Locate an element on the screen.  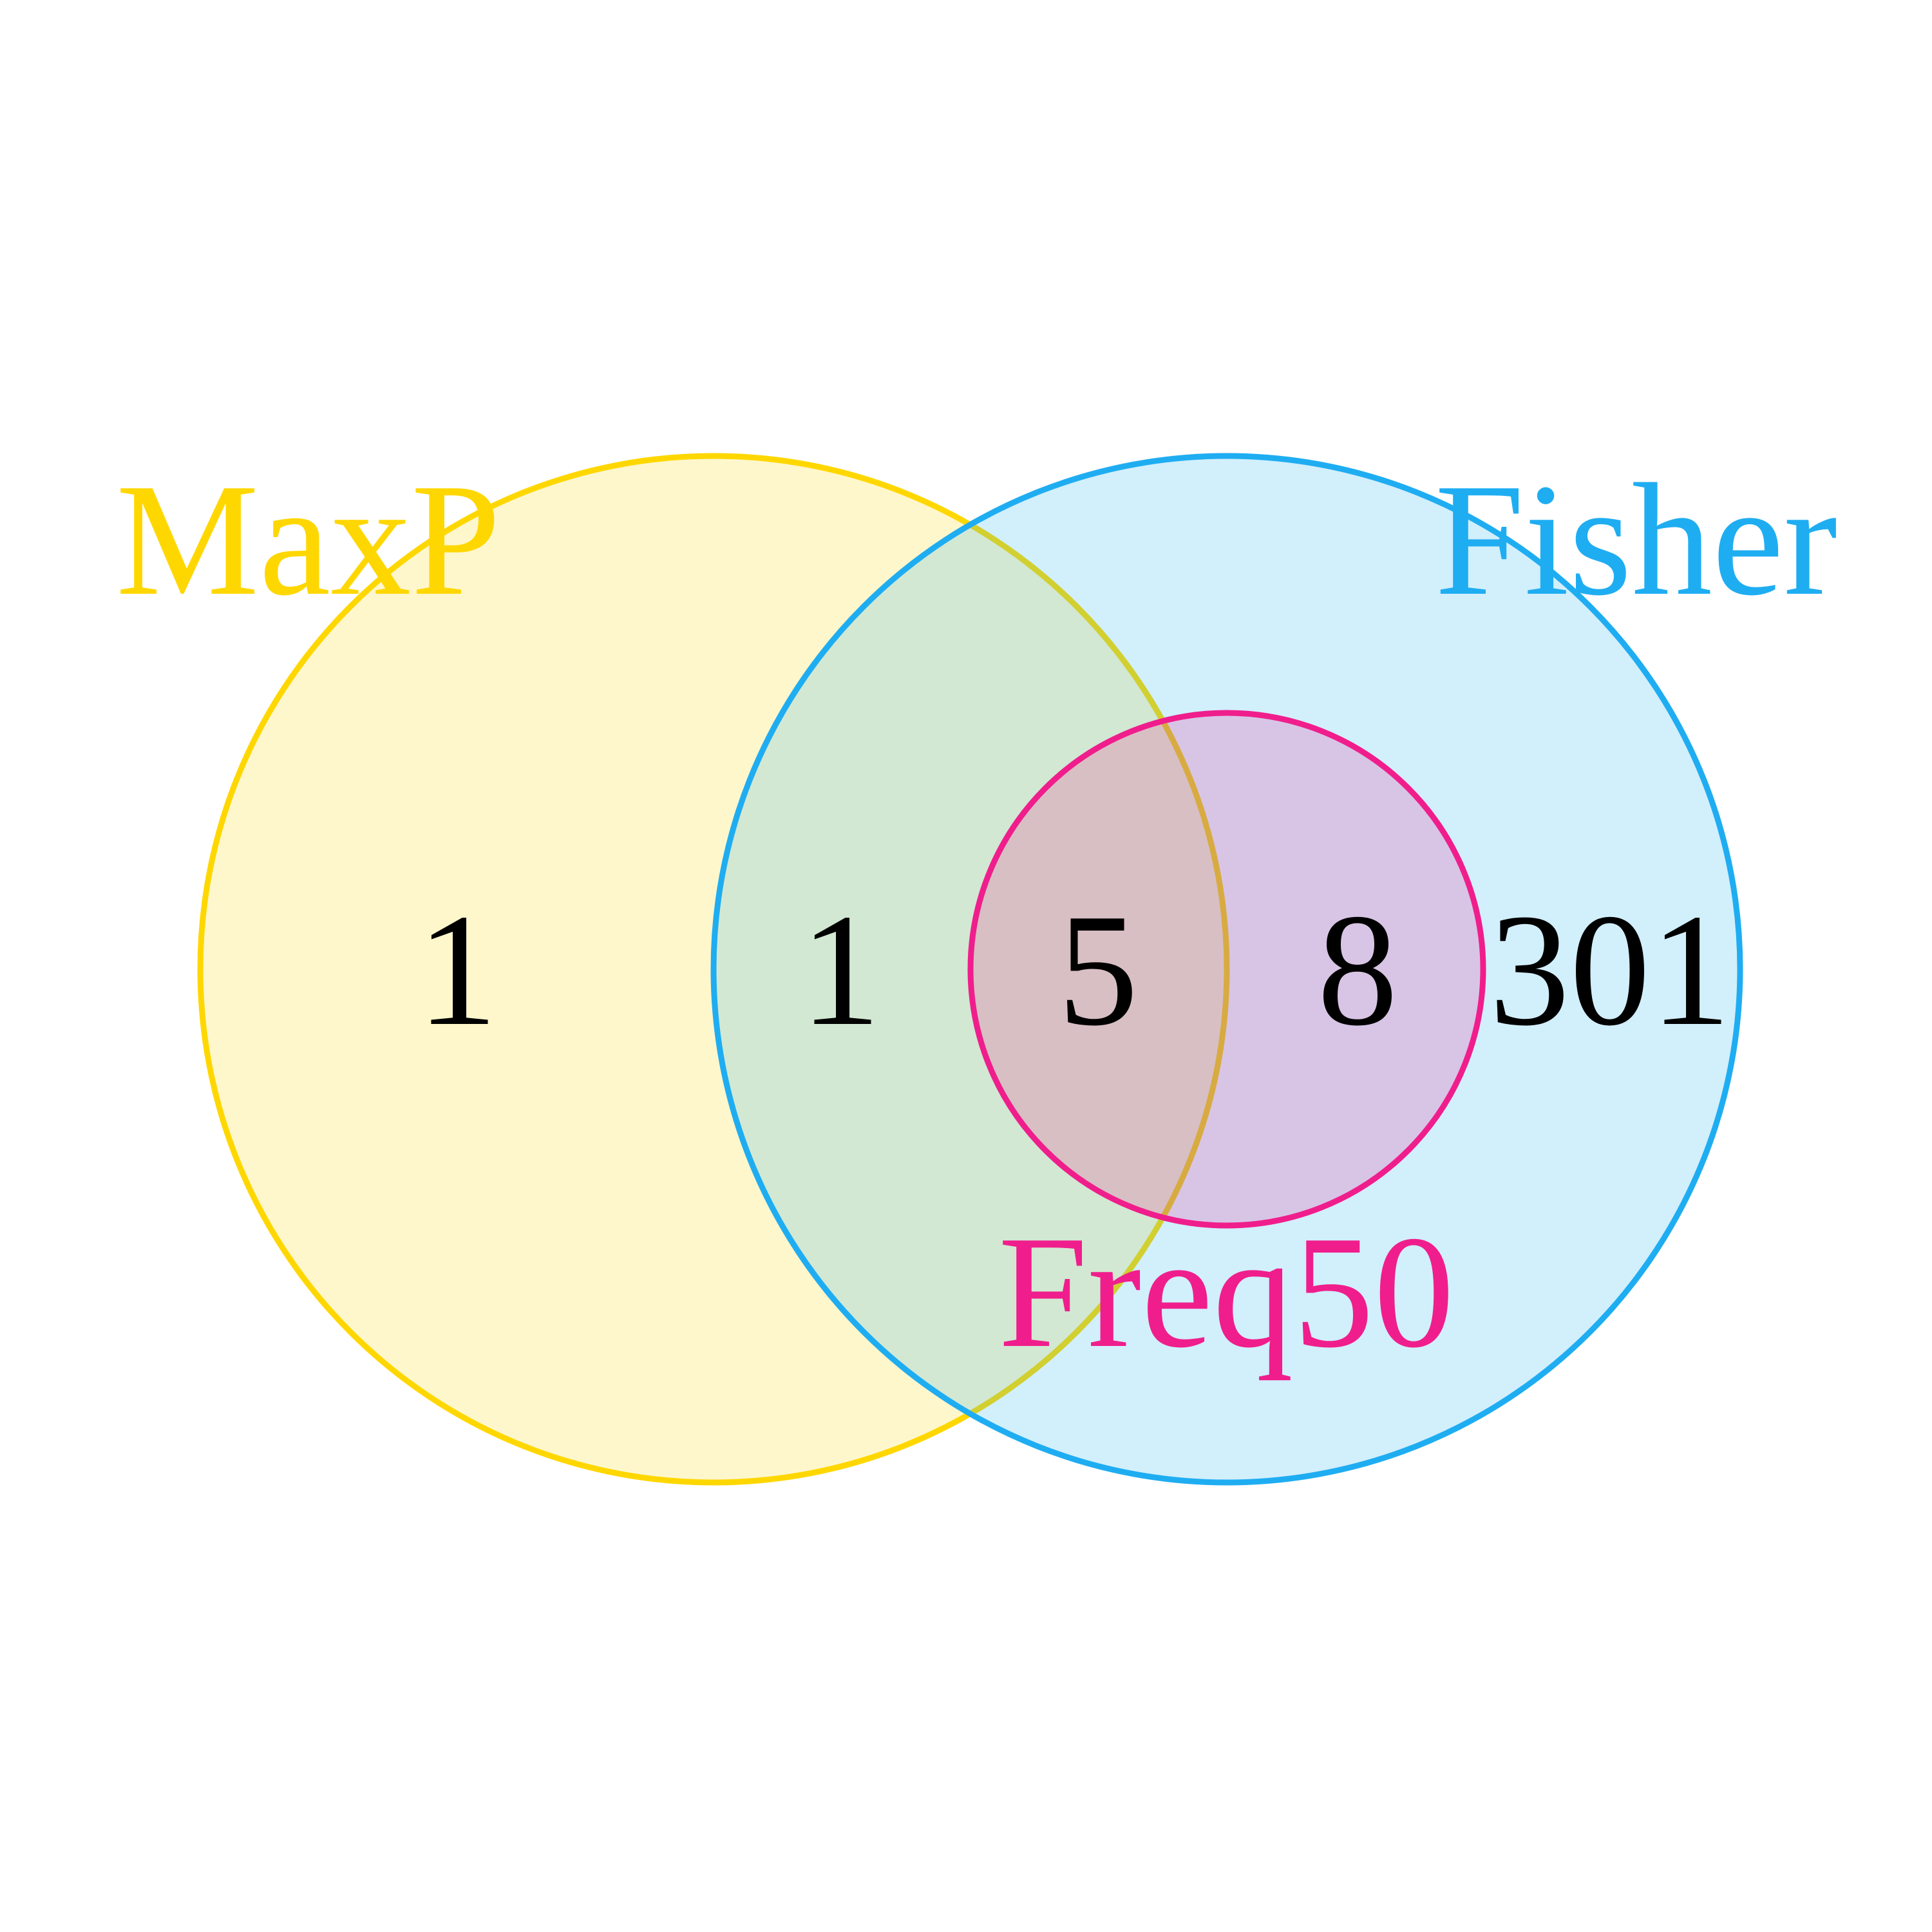
freq50-set-label: Freq50 is located at coordinates (1226, 1292).